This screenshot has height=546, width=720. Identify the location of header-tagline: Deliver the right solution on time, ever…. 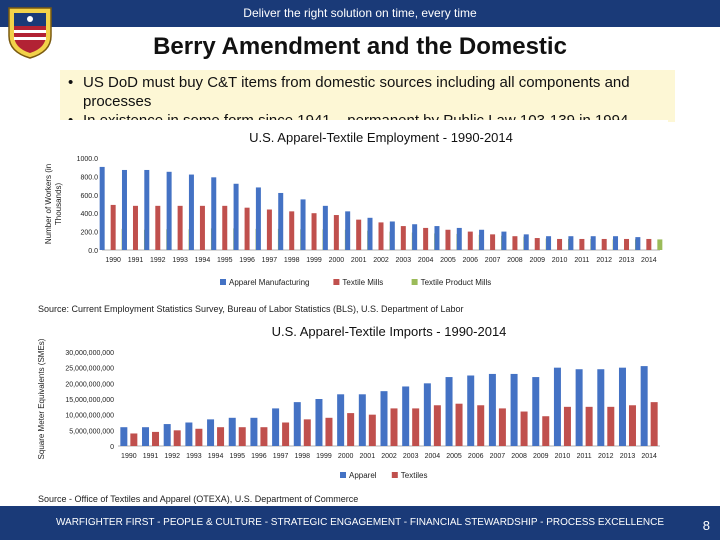
(360, 13).